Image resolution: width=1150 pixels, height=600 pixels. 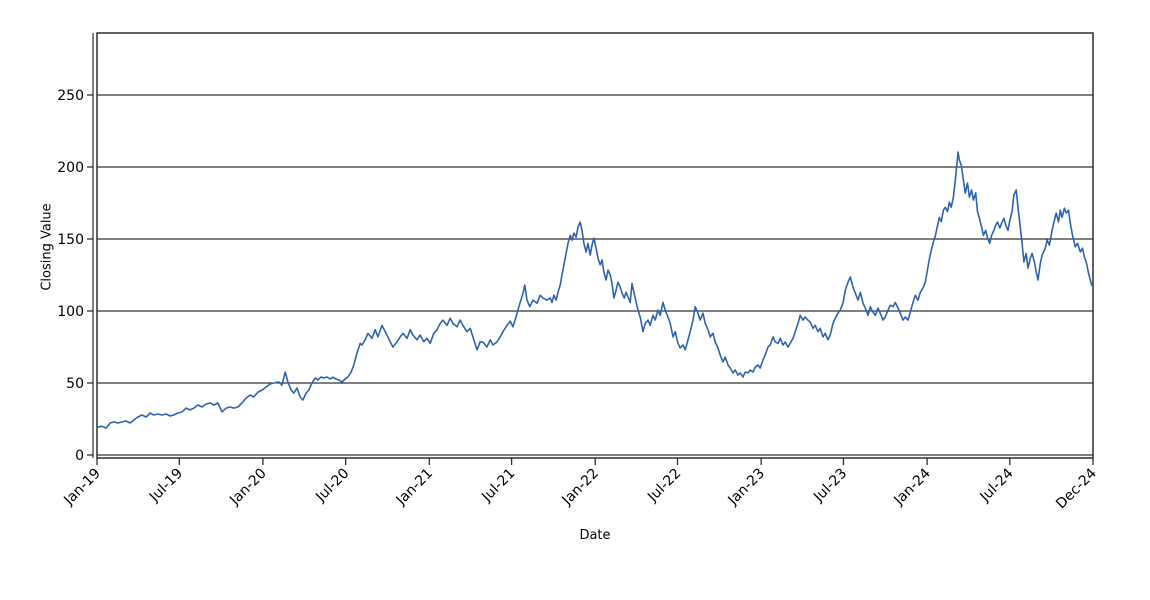 I want to click on x-tick-label: Jan-24, so click(x=912, y=487).